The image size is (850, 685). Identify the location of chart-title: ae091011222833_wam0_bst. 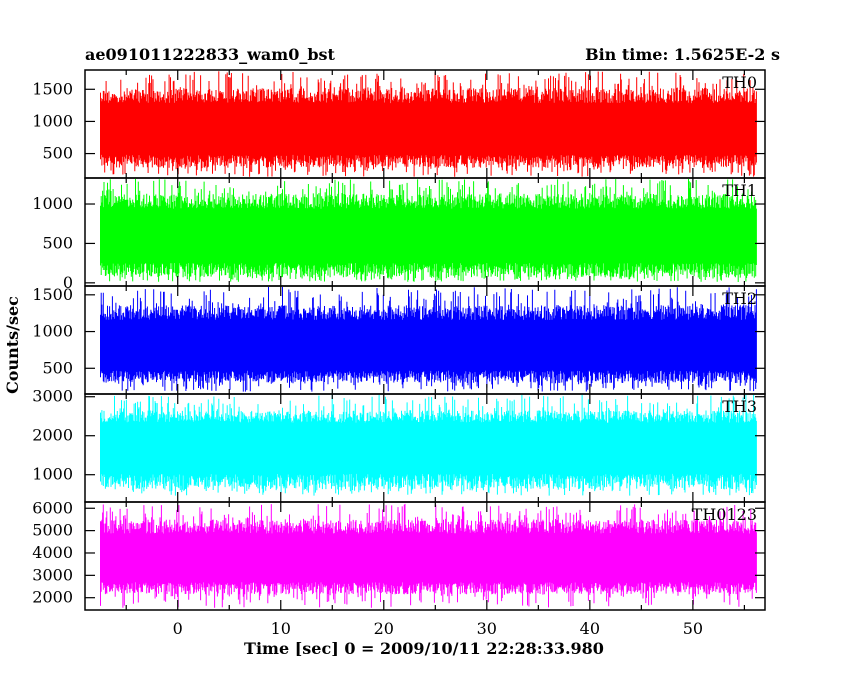
(210, 54).